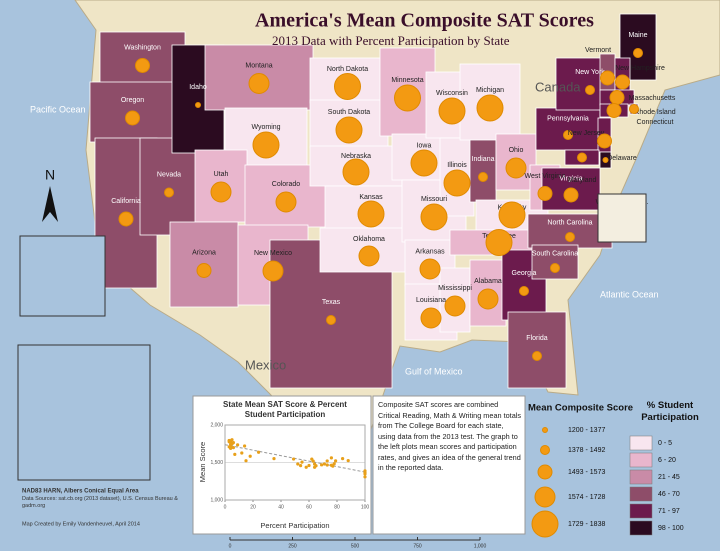 The image size is (720, 551). I want to click on north-arrow, so click(50, 204).